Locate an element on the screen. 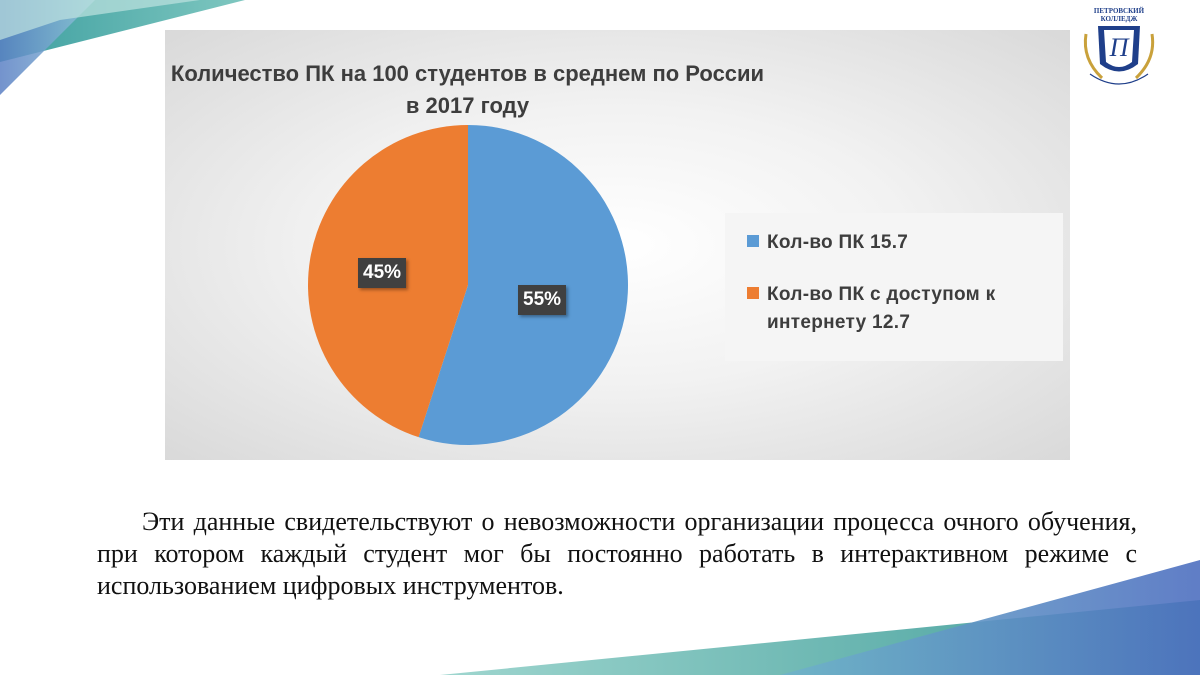  legend-entry-1: Кол-во ПК 15.7 is located at coordinates (907, 243).